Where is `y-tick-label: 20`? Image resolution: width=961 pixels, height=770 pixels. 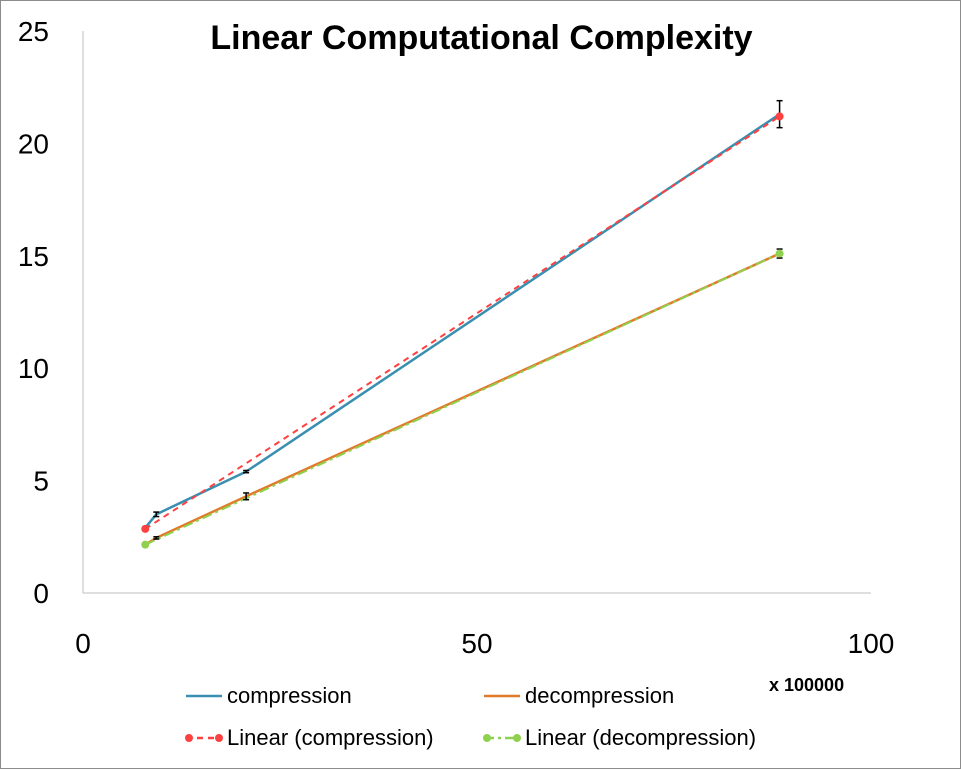 y-tick-label: 20 is located at coordinates (33, 143).